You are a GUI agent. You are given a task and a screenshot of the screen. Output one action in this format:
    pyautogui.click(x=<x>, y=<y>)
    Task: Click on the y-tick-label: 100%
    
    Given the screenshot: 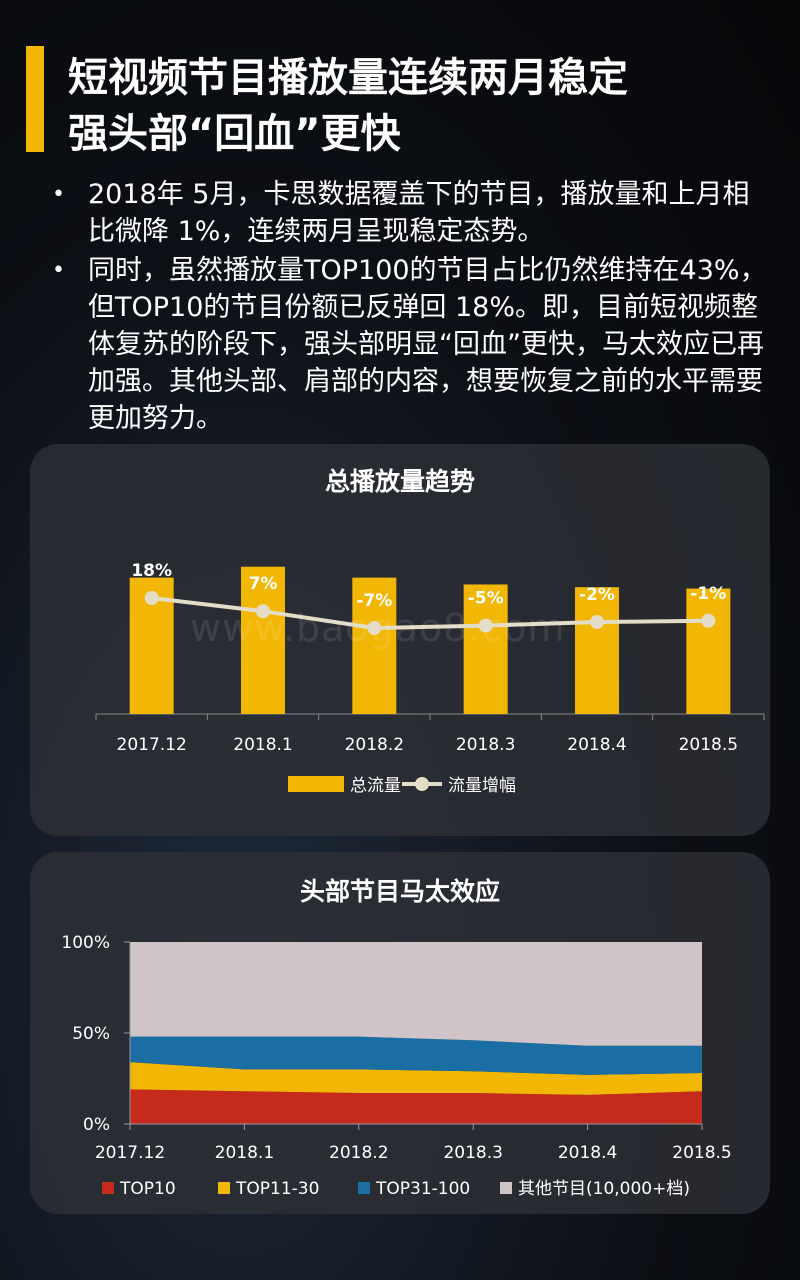 What is the action you would take?
    pyautogui.click(x=85, y=943)
    